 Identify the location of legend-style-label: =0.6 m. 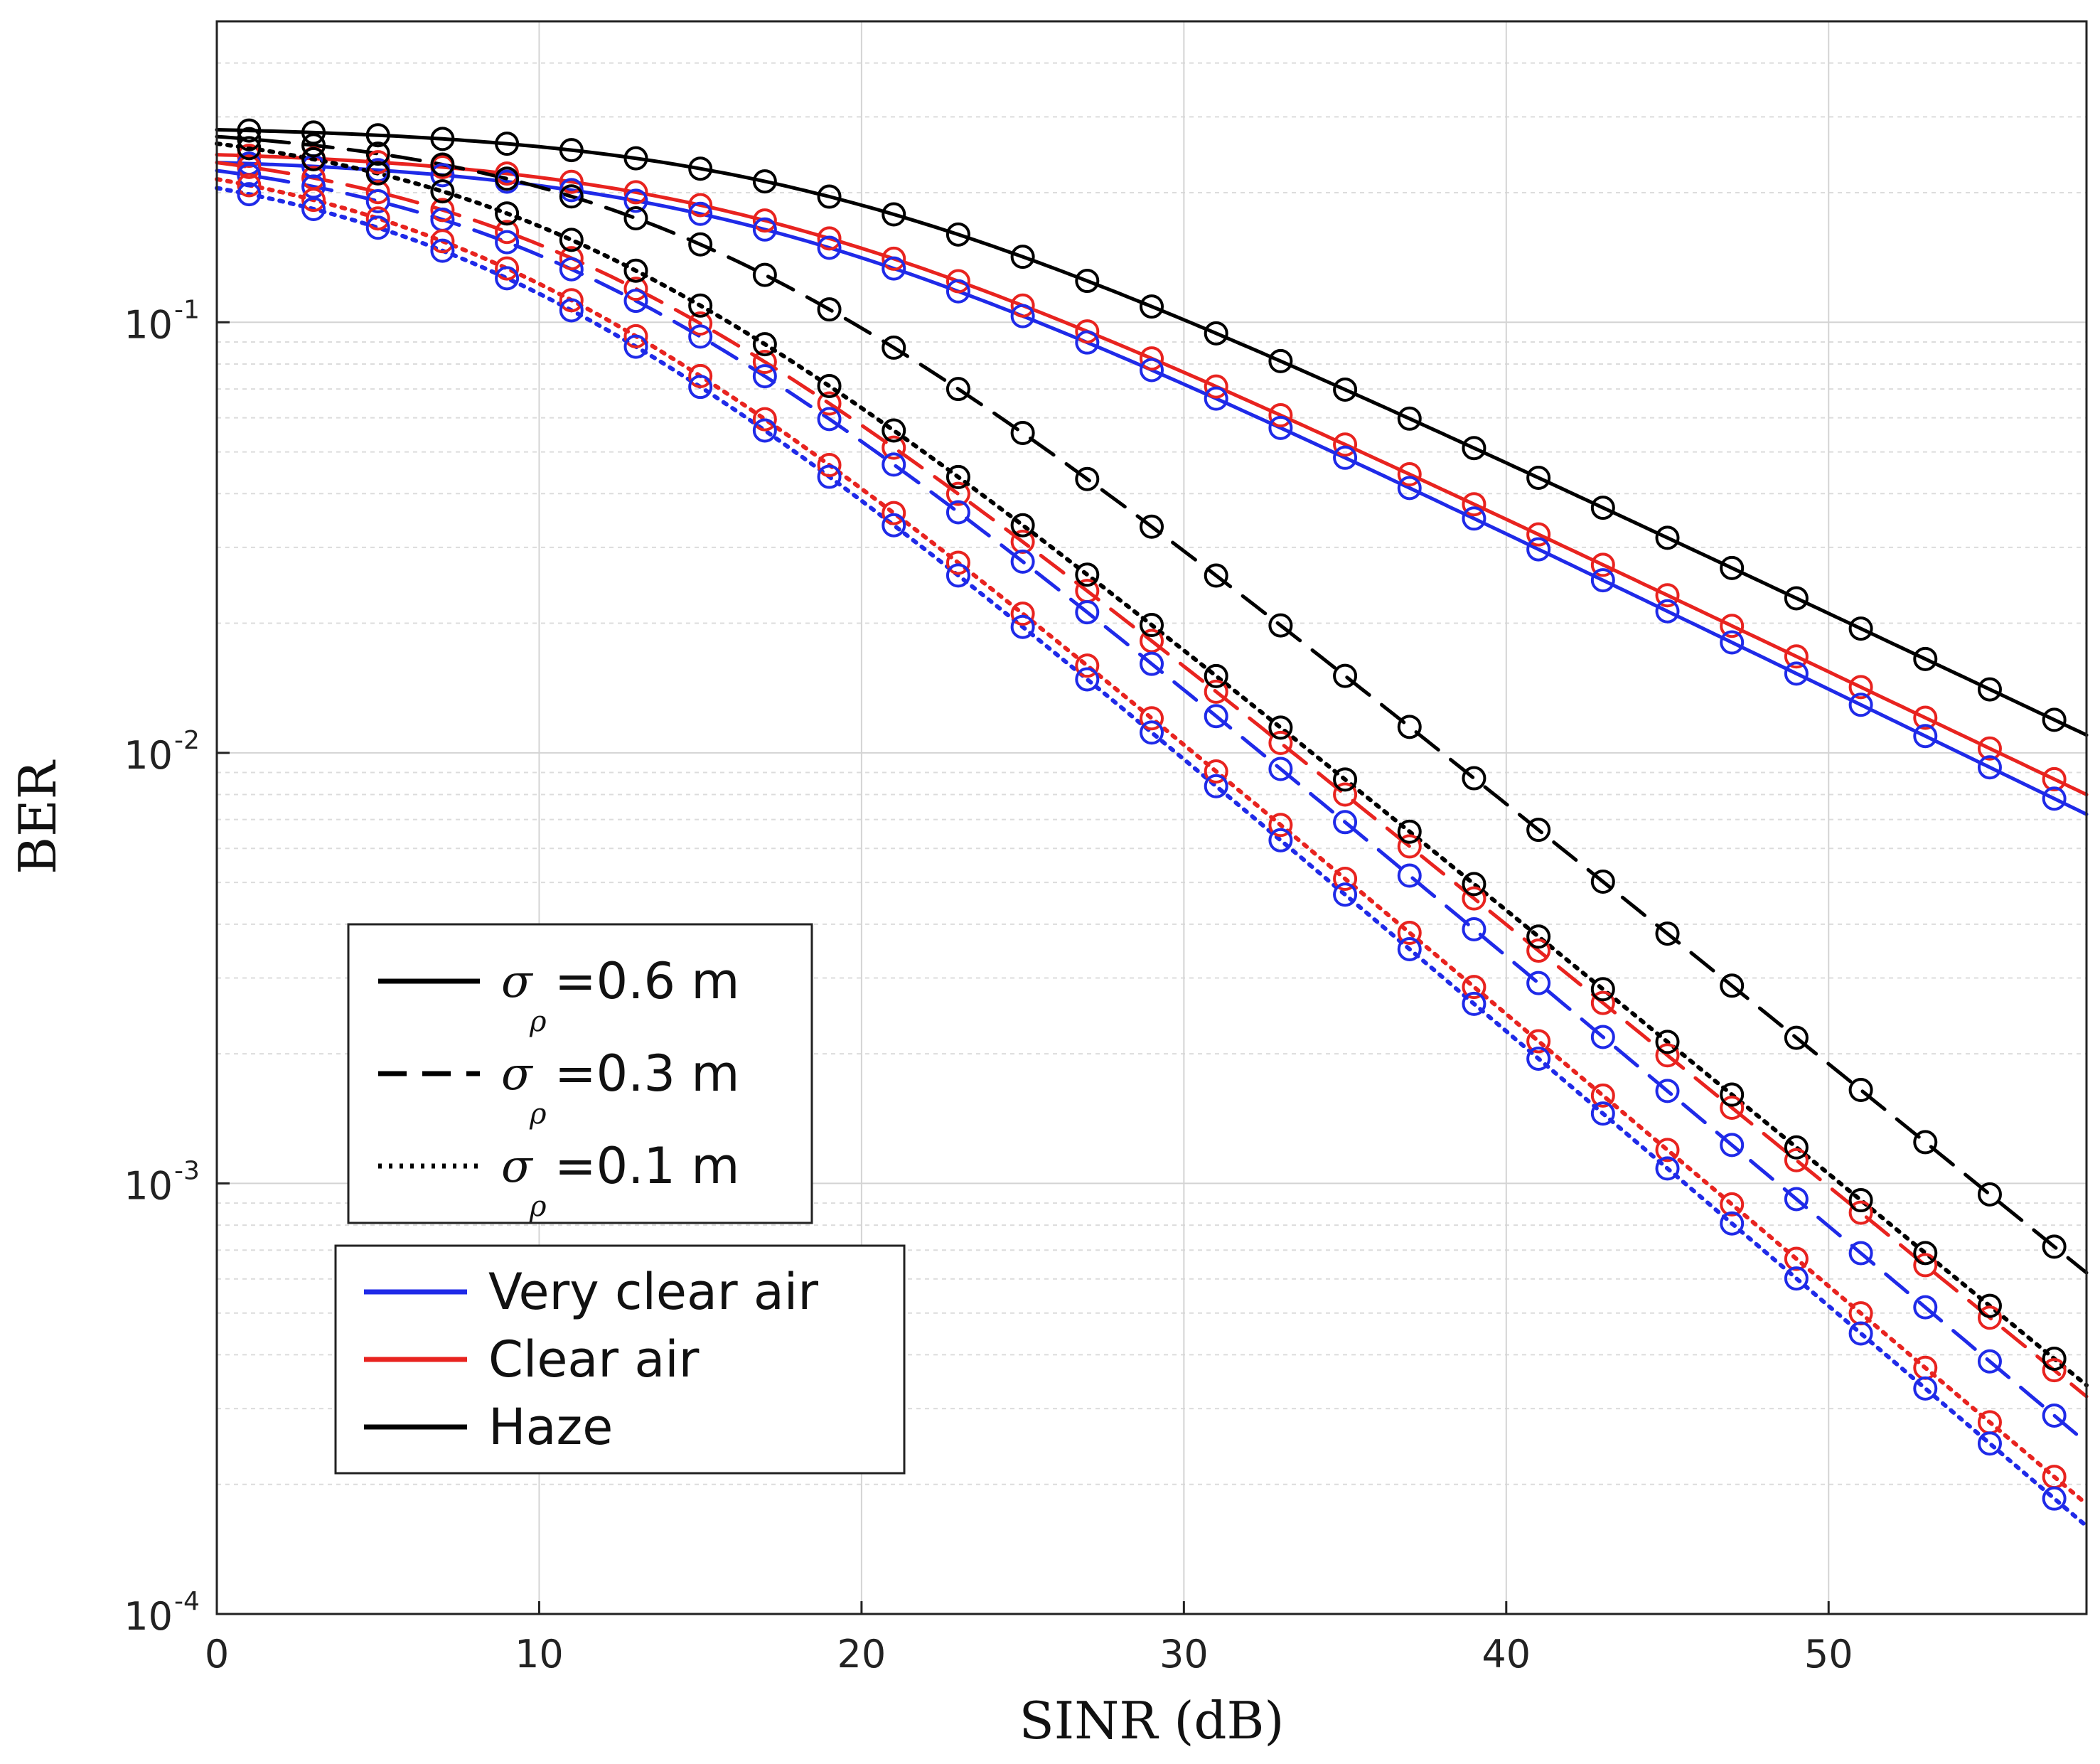
(647, 981).